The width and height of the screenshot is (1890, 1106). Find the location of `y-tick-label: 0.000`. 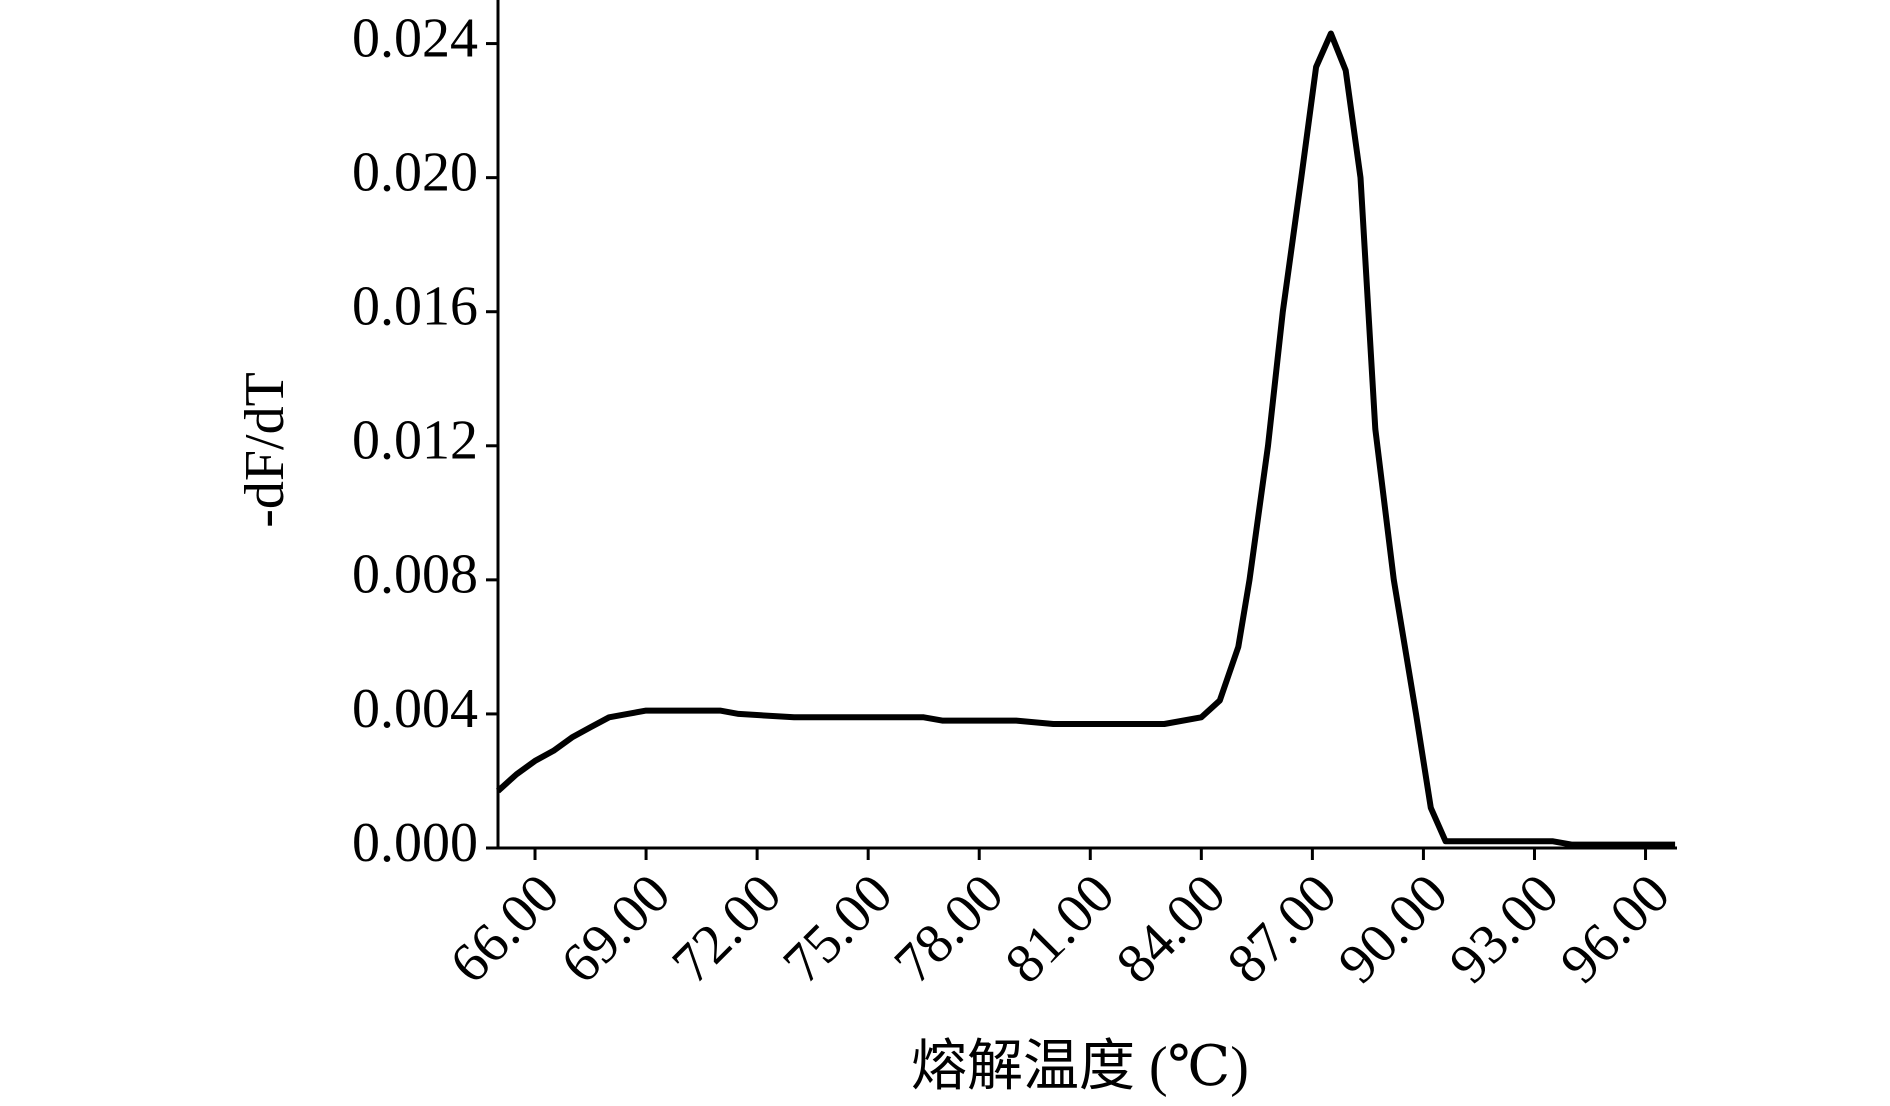

y-tick-label: 0.000 is located at coordinates (415, 843).